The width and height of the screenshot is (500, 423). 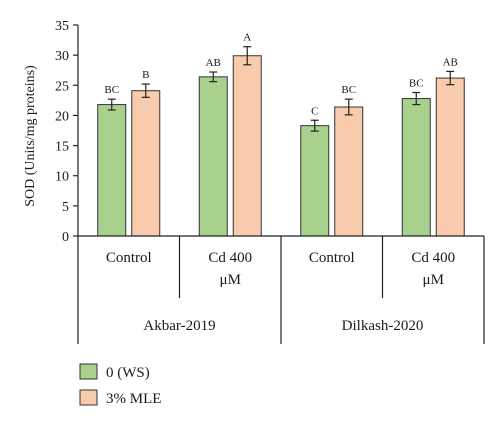 What do you see at coordinates (179, 326) in the screenshot?
I see `group-label: Akbar-2019` at bounding box center [179, 326].